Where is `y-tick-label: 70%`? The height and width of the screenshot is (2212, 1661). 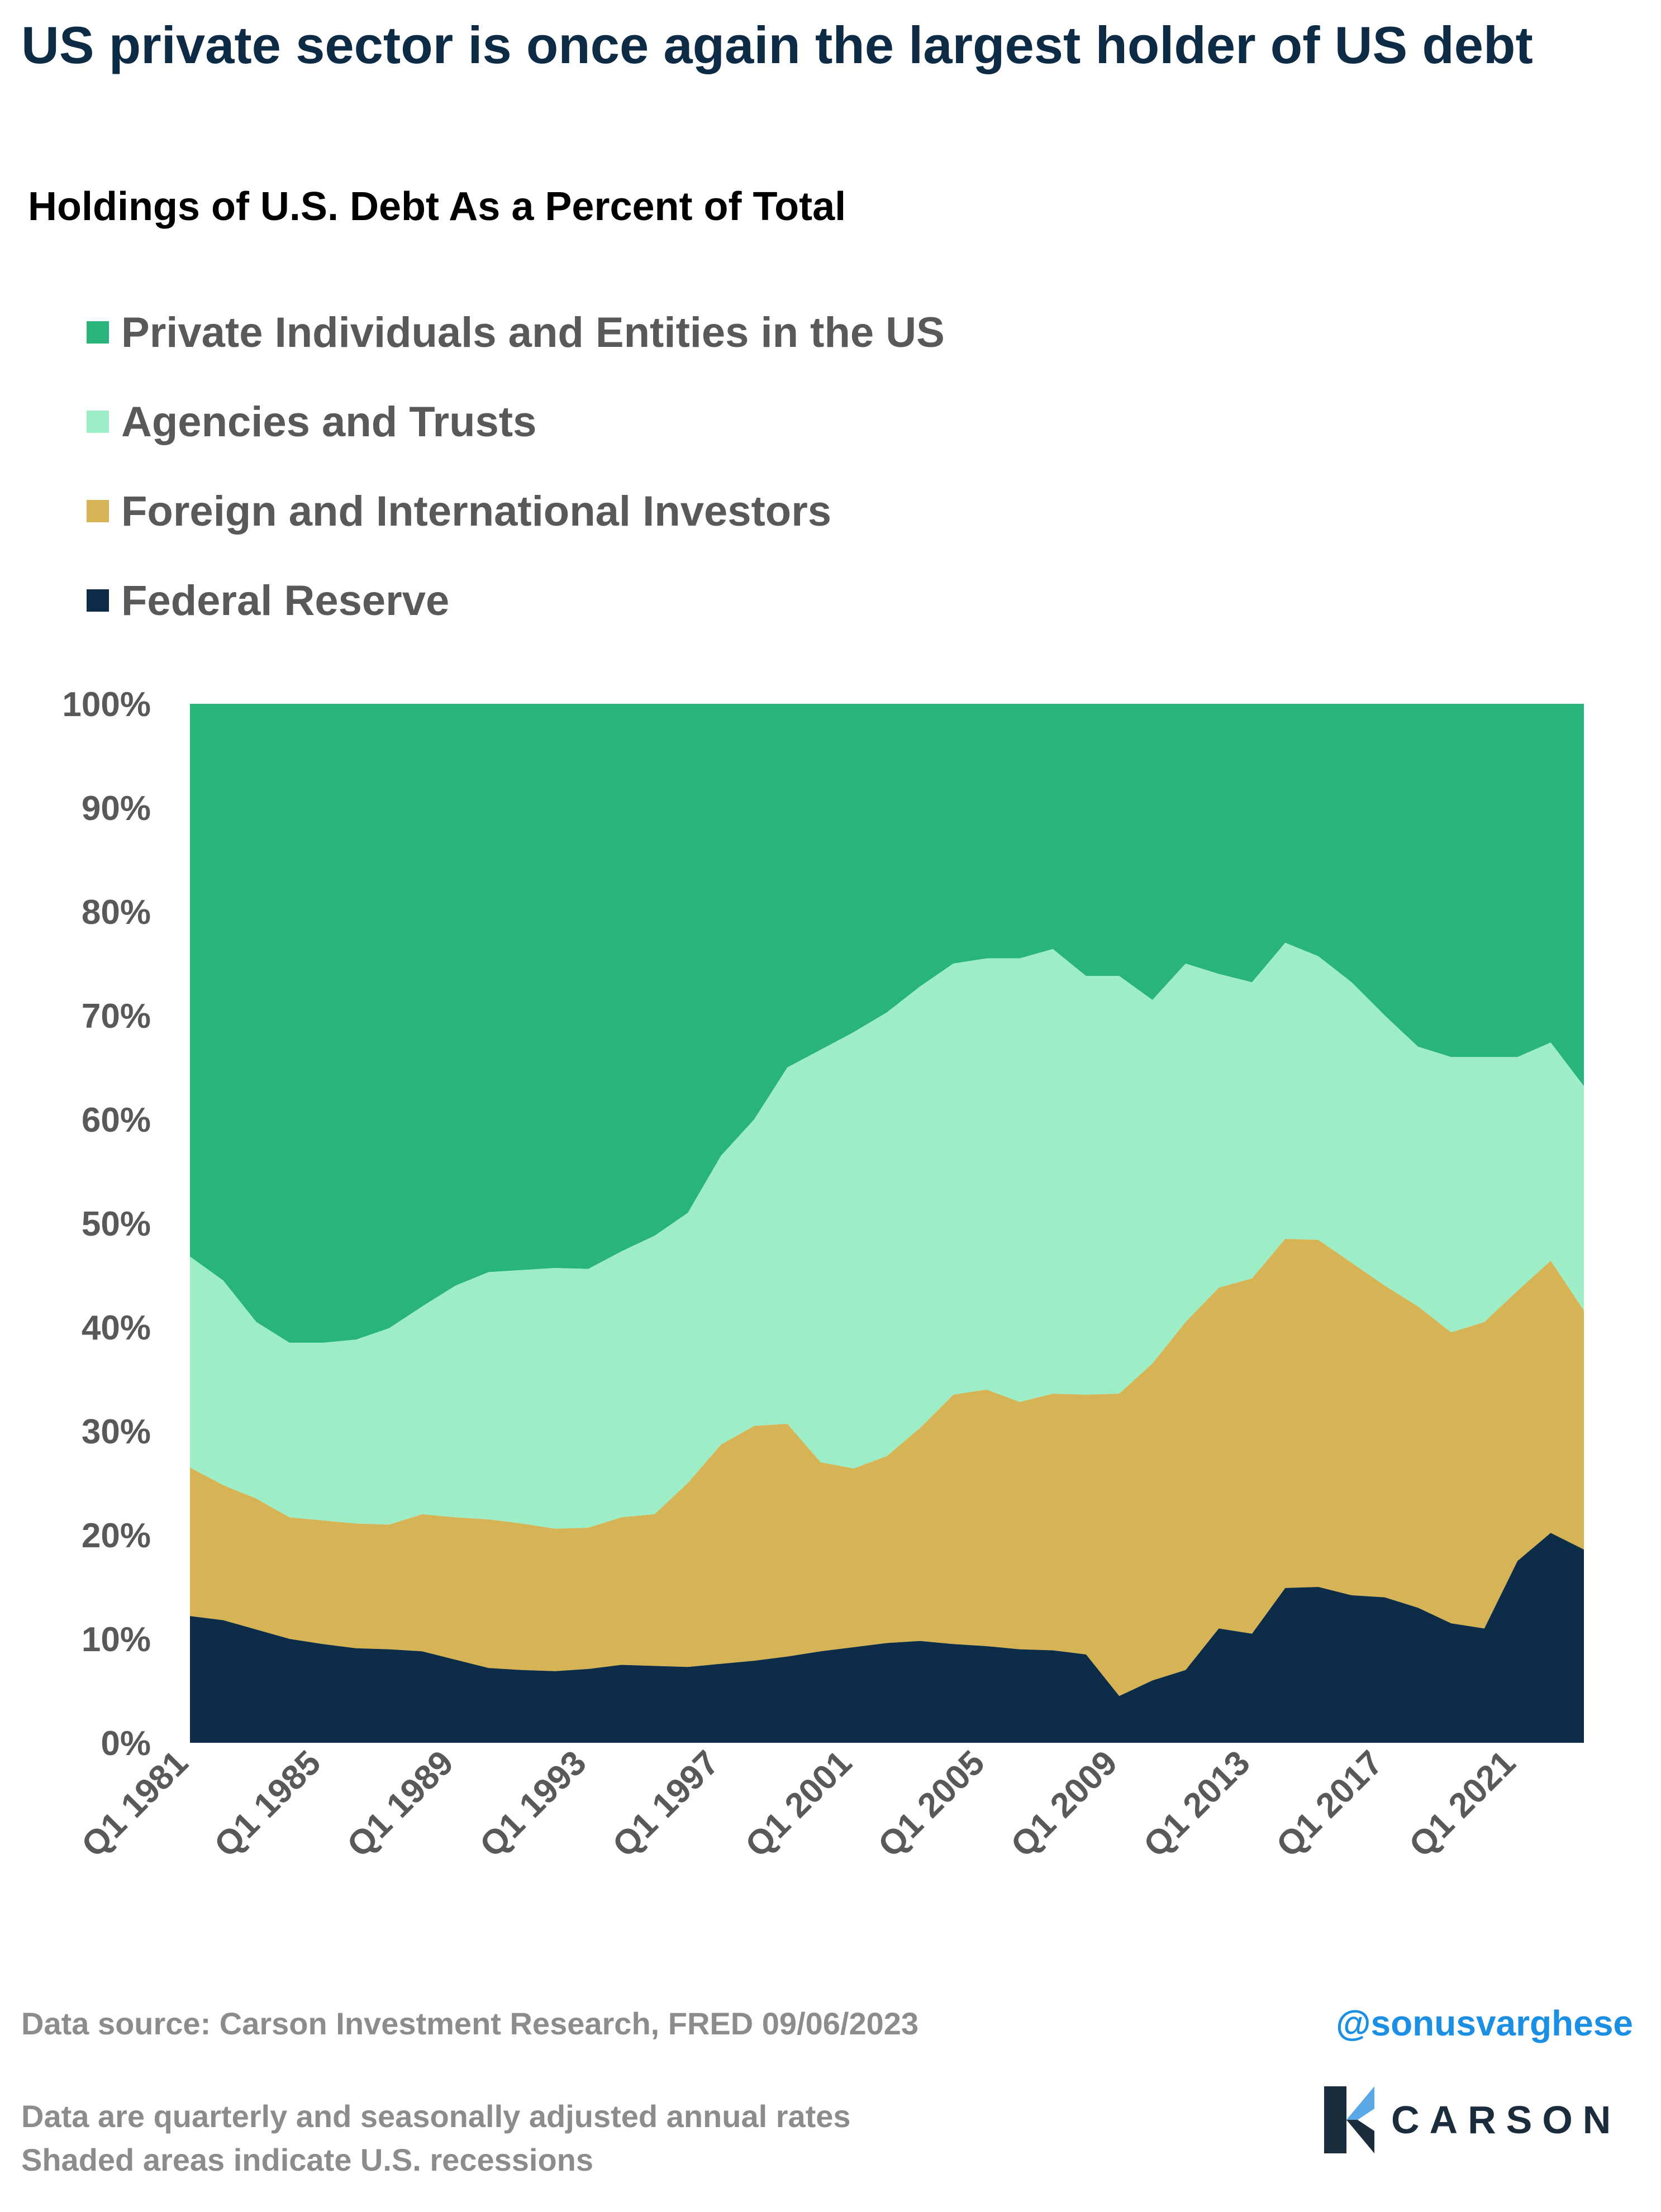
y-tick-label: 70% is located at coordinates (116, 1017).